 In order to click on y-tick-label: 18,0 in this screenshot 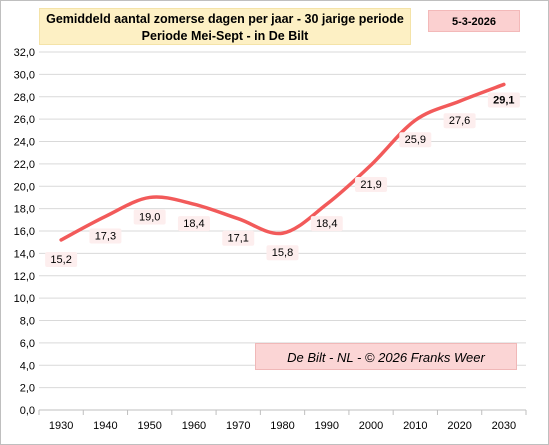, I will do `click(24, 210)`.